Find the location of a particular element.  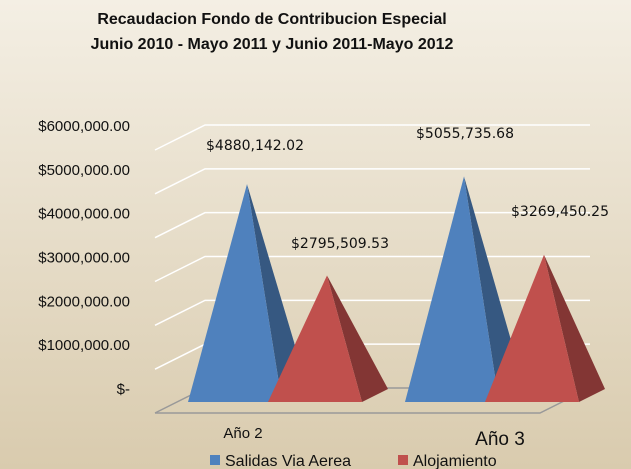

value-label: $2795,509.53 is located at coordinates (340, 244).